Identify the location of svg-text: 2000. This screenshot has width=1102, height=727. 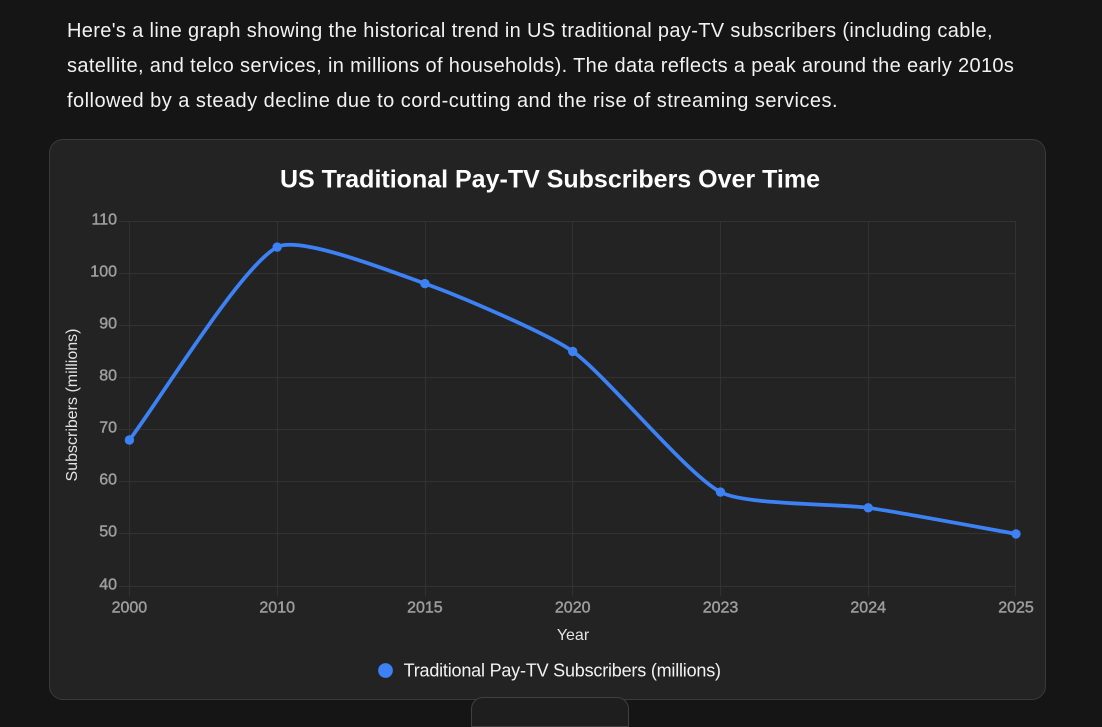
(130, 608).